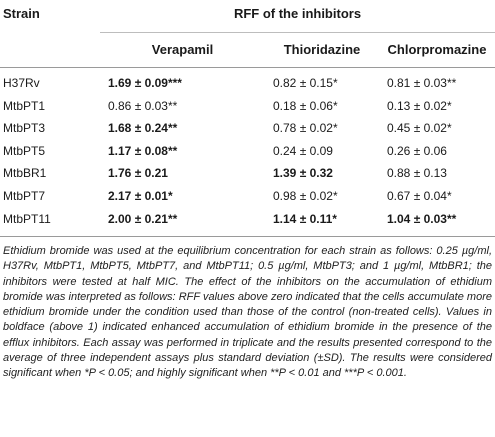 The image size is (495, 437). What do you see at coordinates (305, 128) in the screenshot?
I see `value-cell: 0.78 ± 0.02*` at bounding box center [305, 128].